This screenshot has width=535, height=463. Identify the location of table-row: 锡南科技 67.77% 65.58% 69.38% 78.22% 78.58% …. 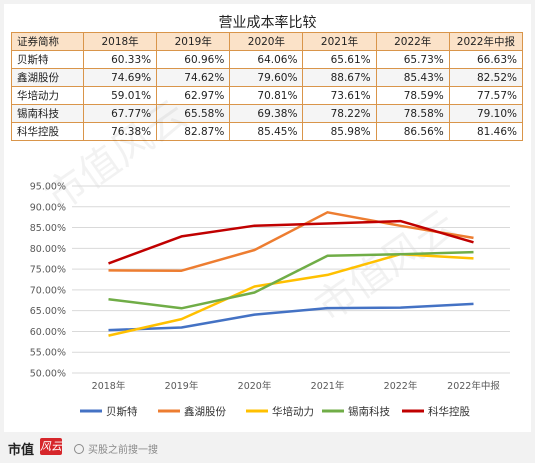
(267, 113).